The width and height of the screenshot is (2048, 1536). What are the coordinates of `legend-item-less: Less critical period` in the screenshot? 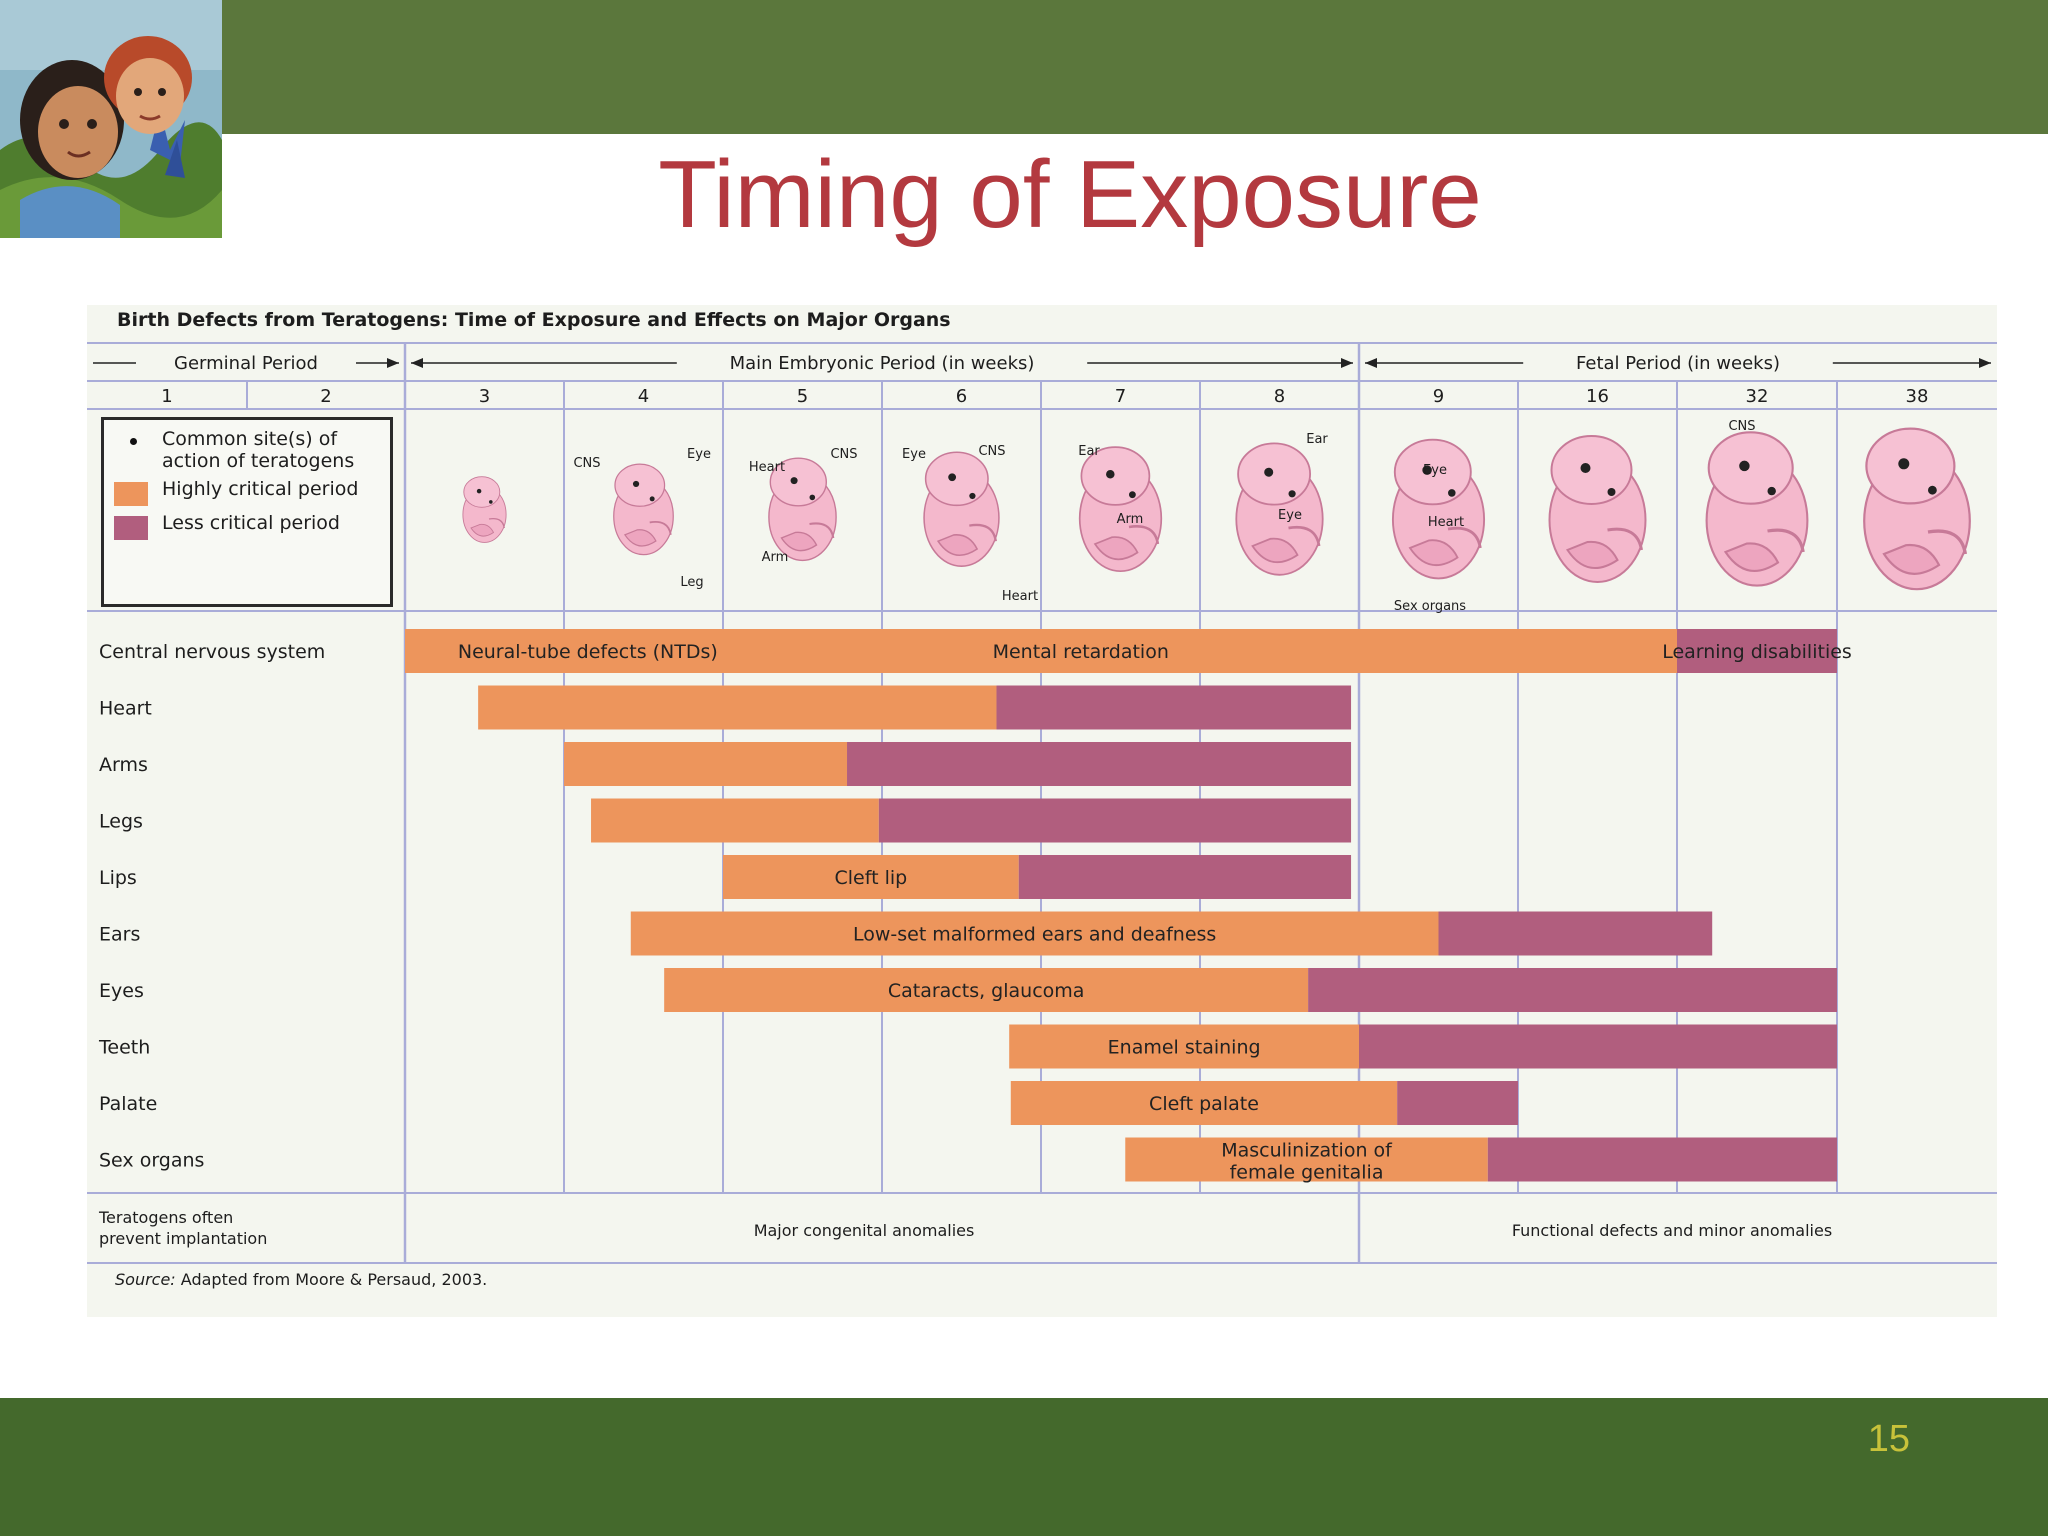 It's located at (252, 526).